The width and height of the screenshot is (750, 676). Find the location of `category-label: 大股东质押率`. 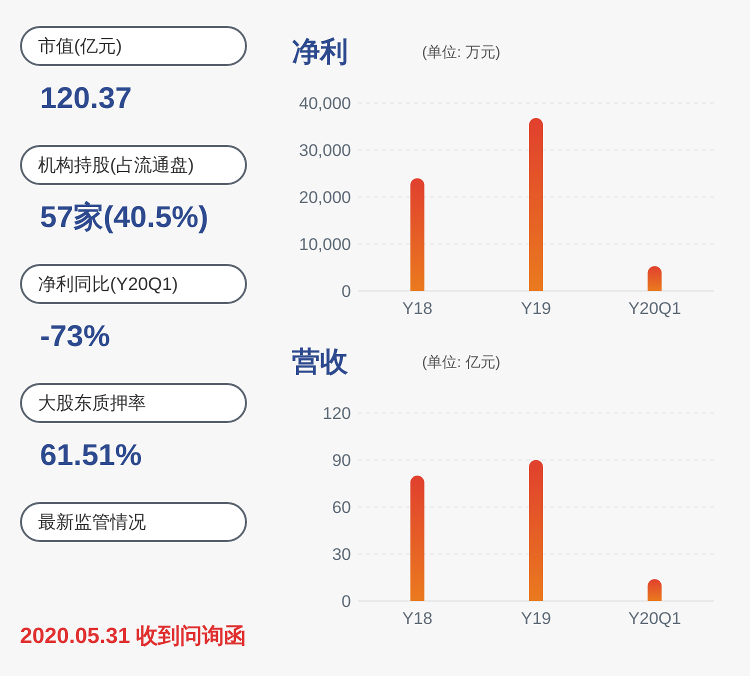

category-label: 大股东质押率 is located at coordinates (92, 403).